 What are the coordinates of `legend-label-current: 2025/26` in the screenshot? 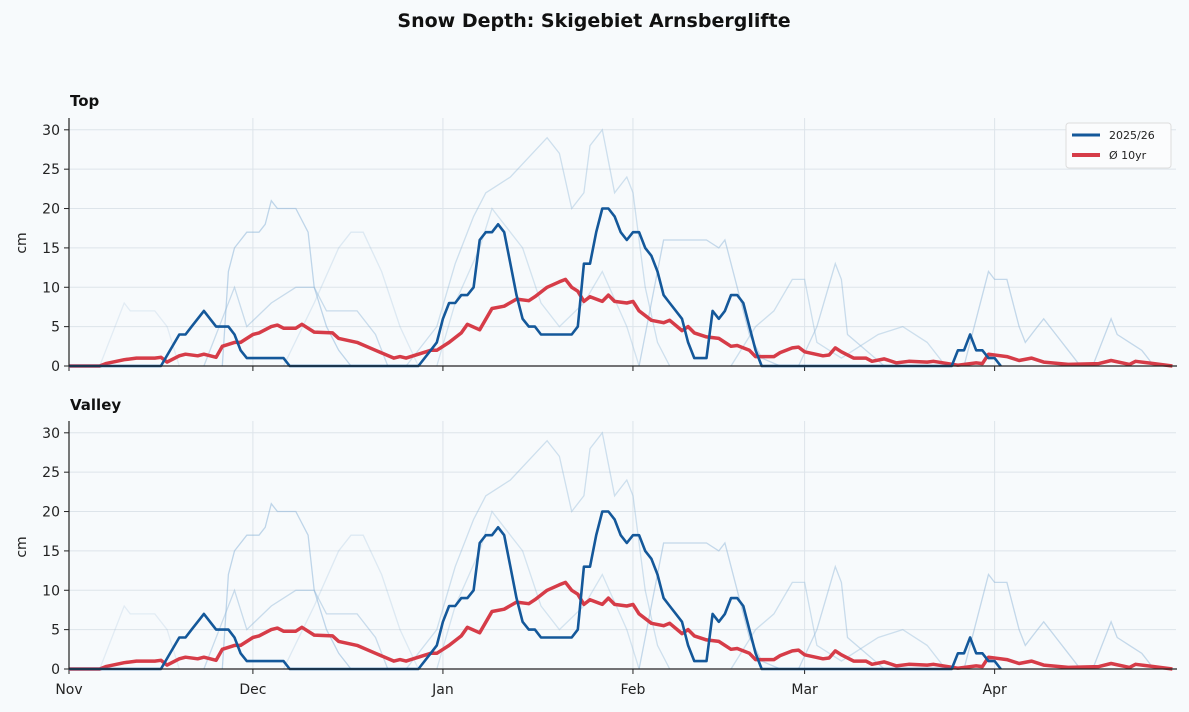 It's located at (1132, 135).